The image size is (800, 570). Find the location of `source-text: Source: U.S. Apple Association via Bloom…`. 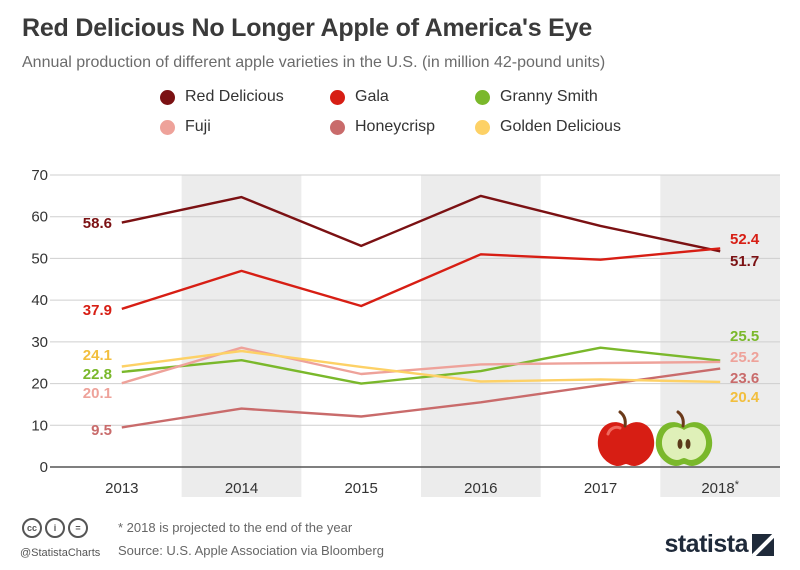

source-text: Source: U.S. Apple Association via Bloom… is located at coordinates (251, 550).